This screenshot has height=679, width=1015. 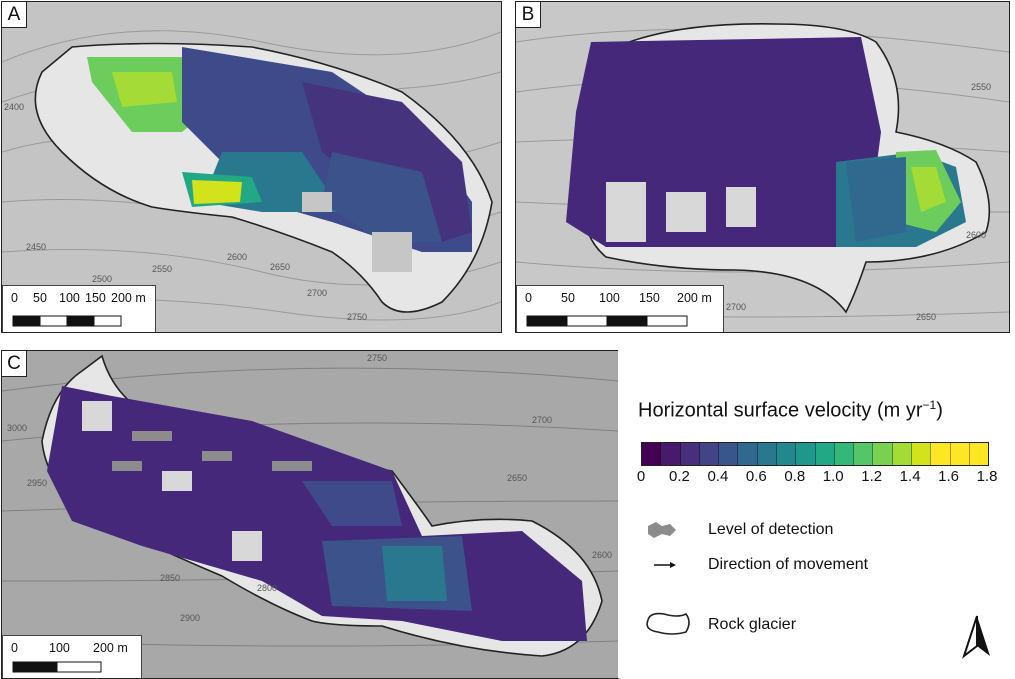 I want to click on colorbar-tick-8: 1.6, so click(x=948, y=476).